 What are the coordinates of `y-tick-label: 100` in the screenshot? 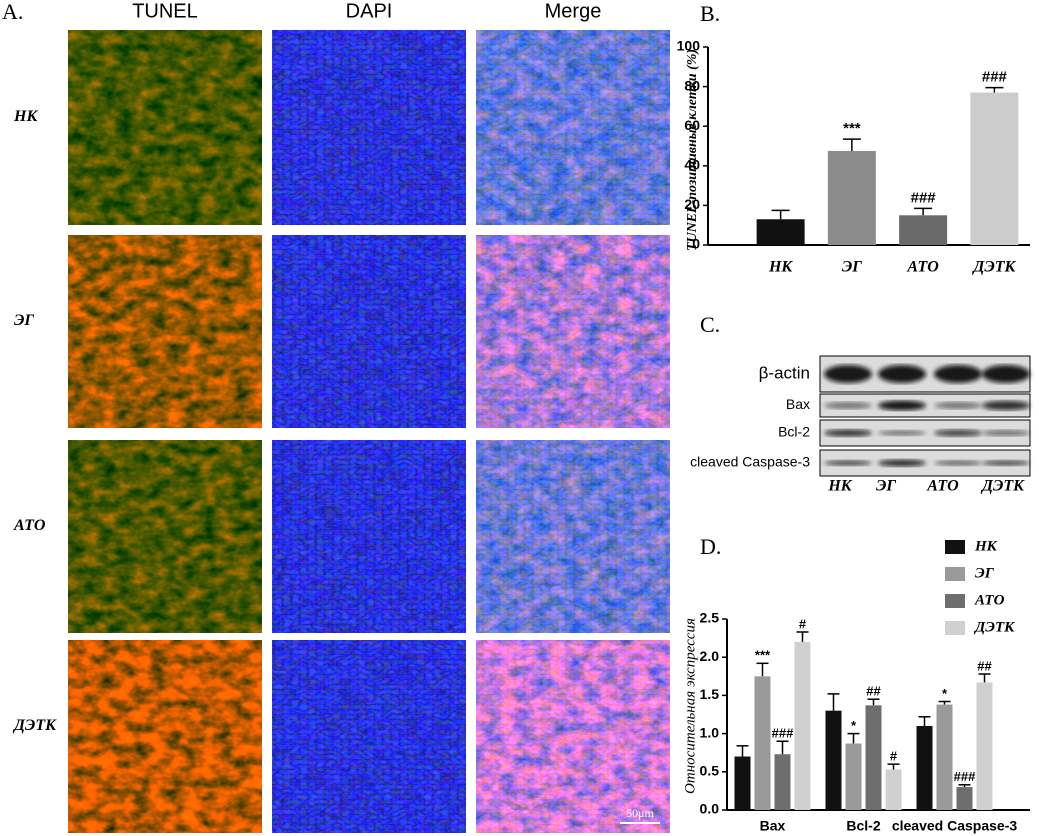 It's located at (689, 46).